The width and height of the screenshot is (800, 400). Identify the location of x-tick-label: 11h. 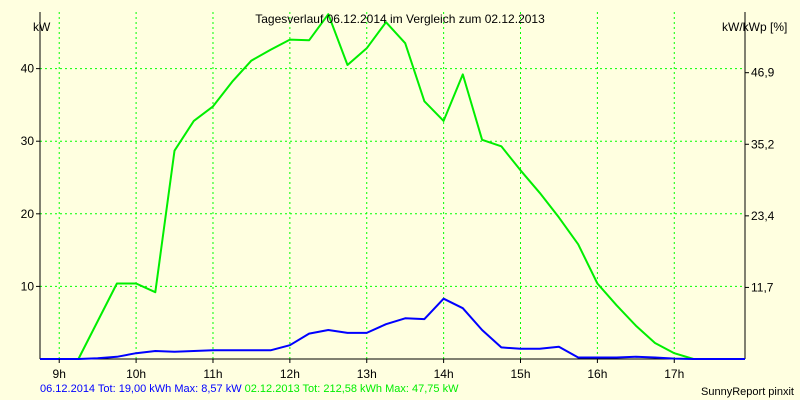
(212, 374).